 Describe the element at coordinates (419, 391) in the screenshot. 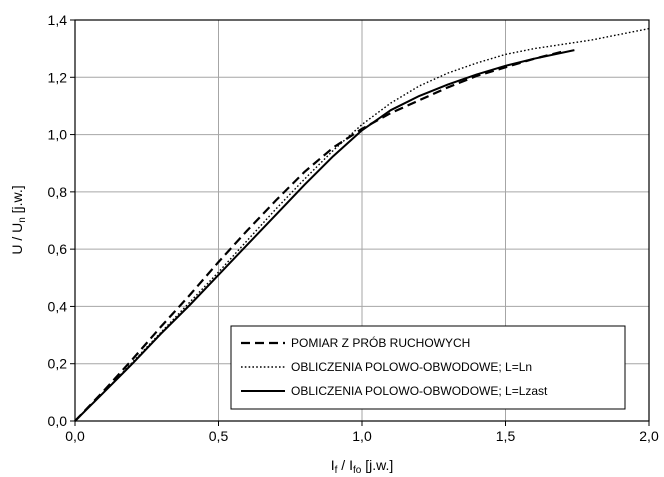

I see `legend-label-3: OBLICZENIA POLOWO-OBWODOWE; L=Lzast` at that location.